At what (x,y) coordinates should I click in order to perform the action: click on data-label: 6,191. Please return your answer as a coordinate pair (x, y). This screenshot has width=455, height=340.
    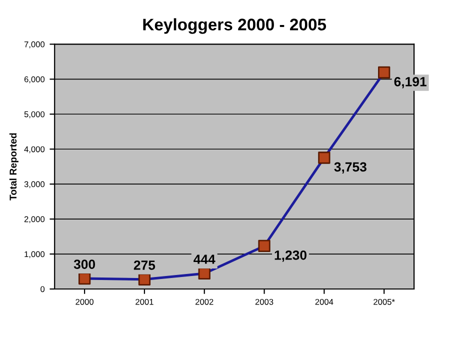
    Looking at the image, I should click on (410, 82).